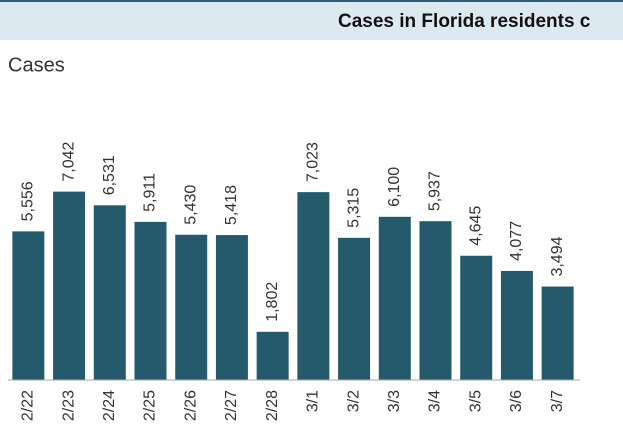 This screenshot has width=623, height=443. Describe the element at coordinates (435, 191) in the screenshot. I see `value-label: 5,937` at that location.